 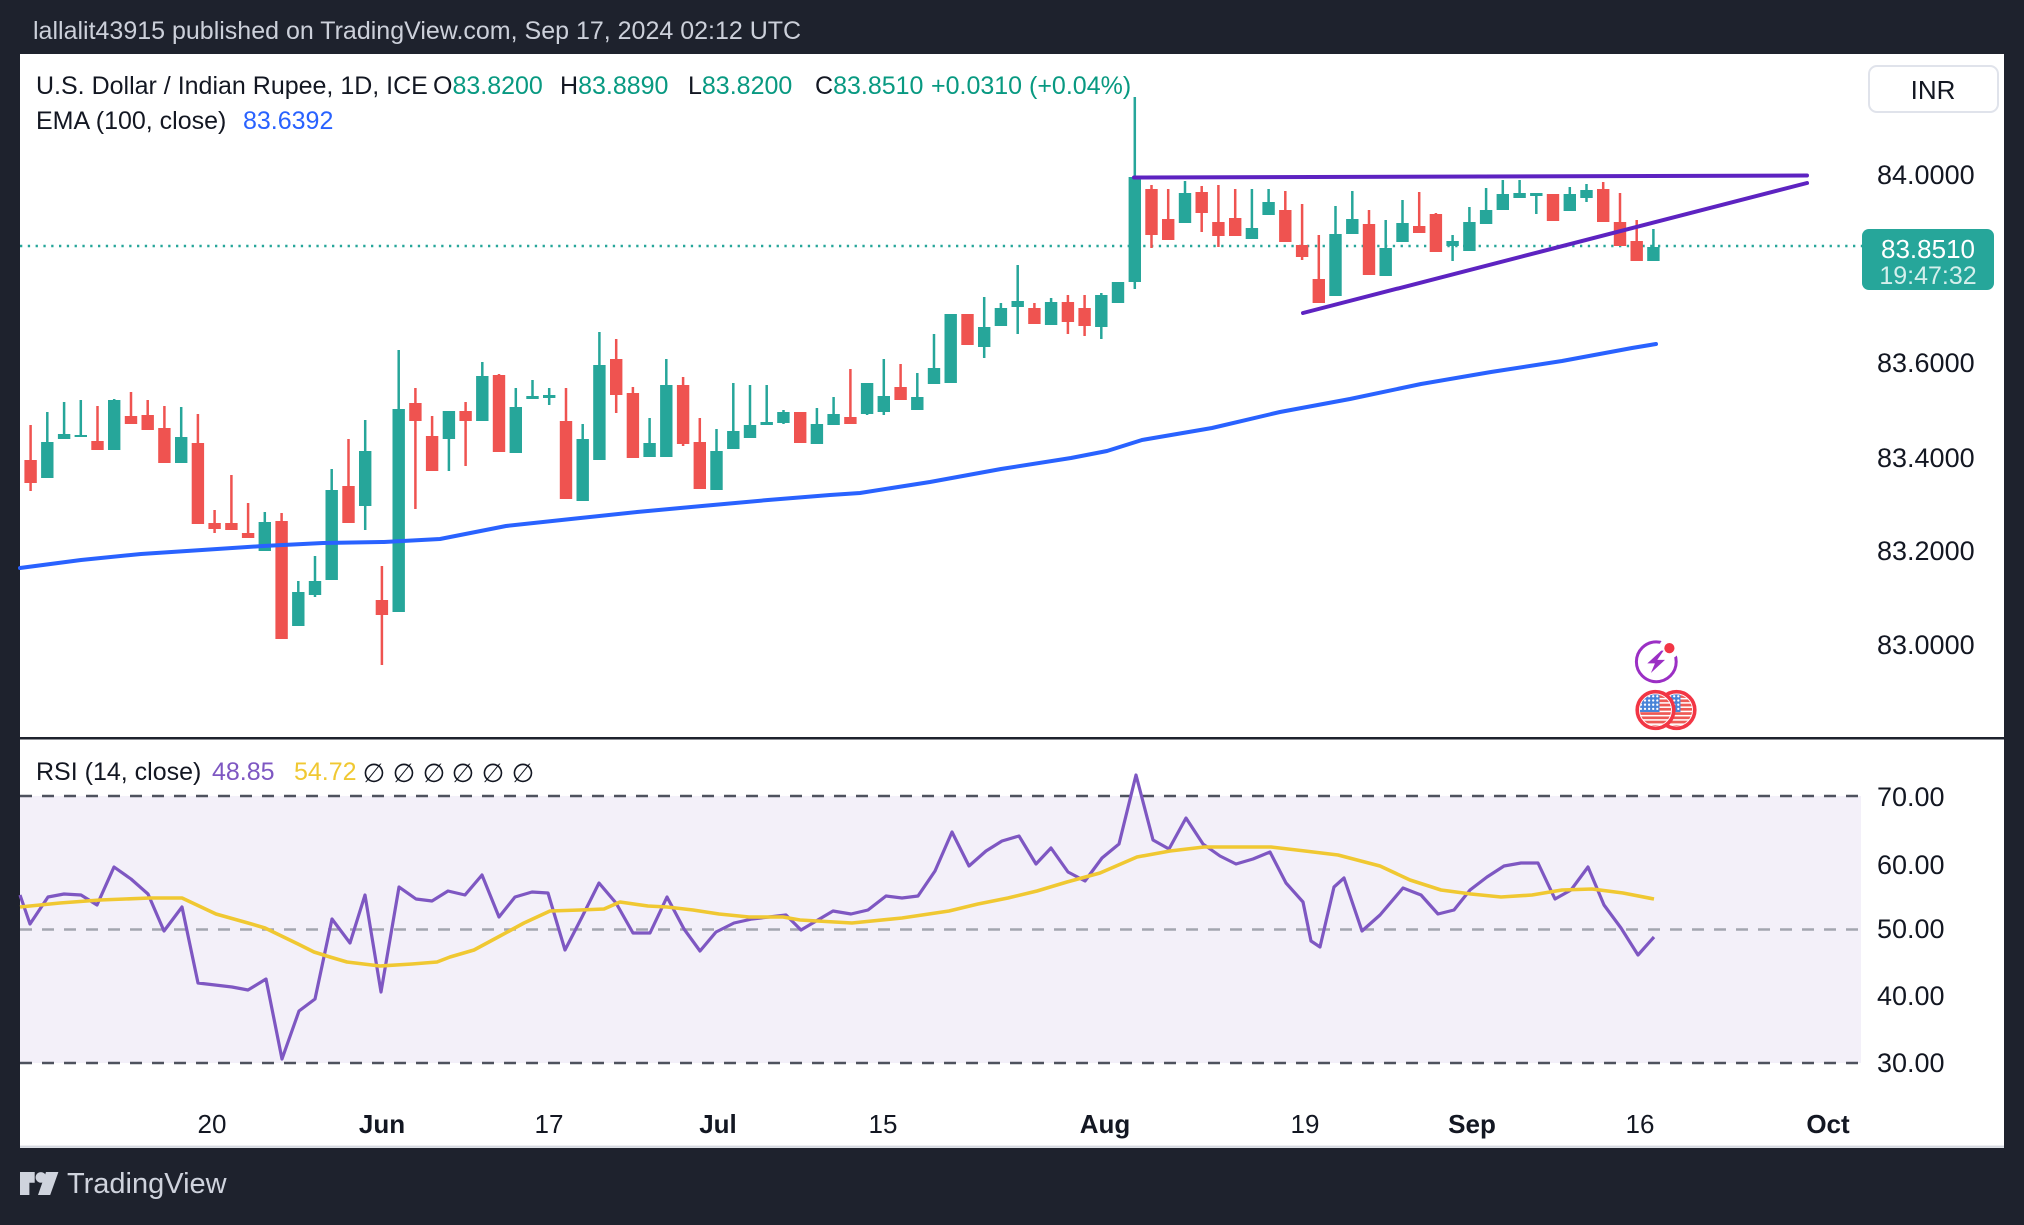 What do you see at coordinates (549, 1124) in the screenshot?
I see `svg-text: 17` at bounding box center [549, 1124].